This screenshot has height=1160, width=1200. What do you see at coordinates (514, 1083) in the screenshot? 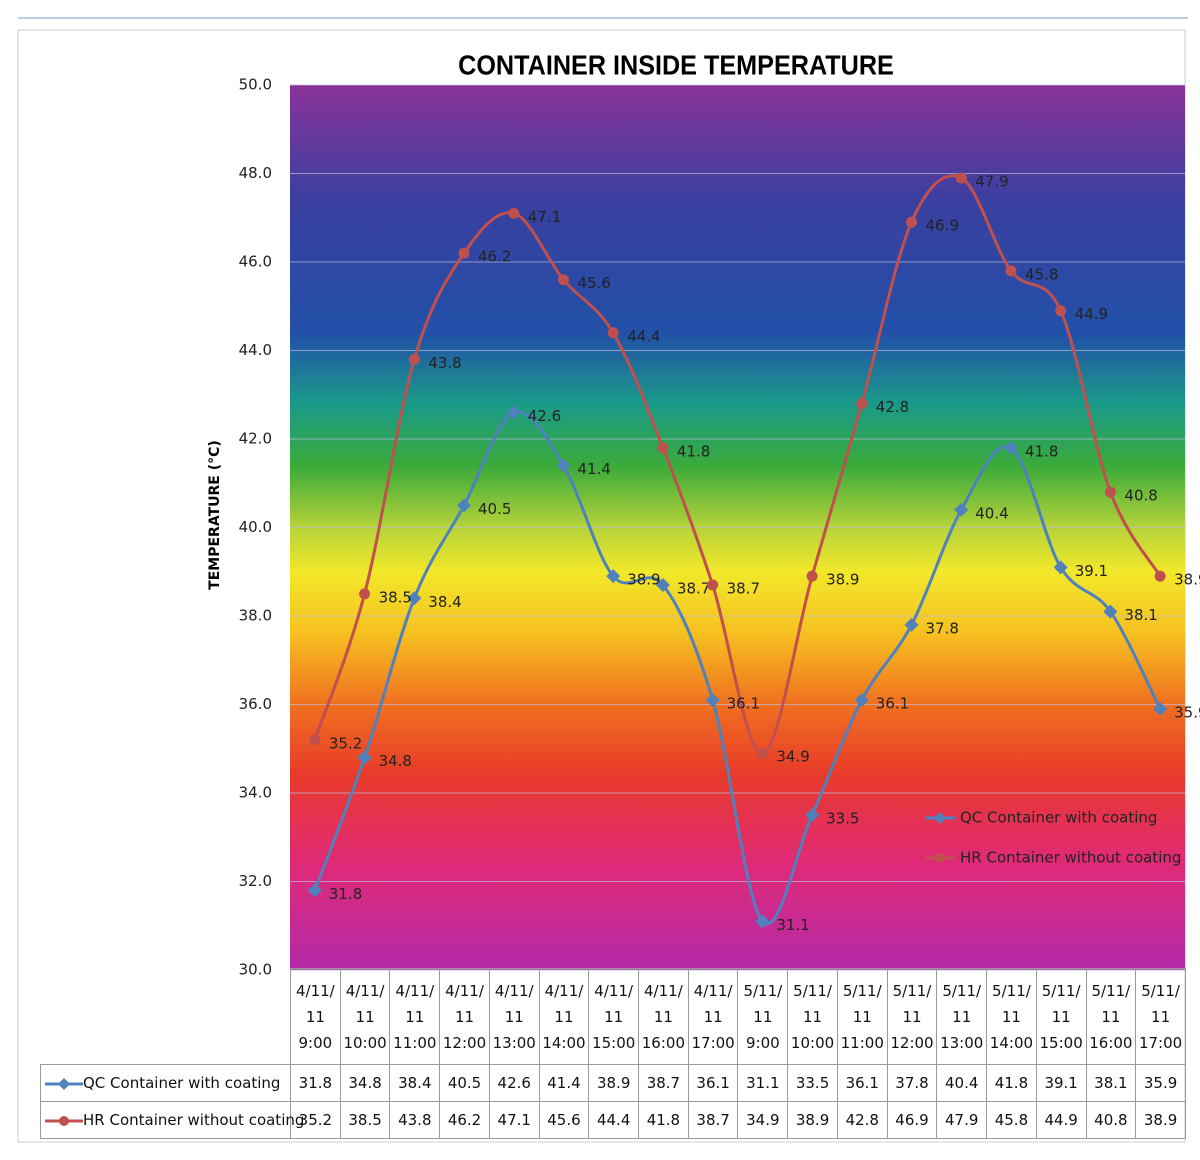
I see `table-value: 42.6` at bounding box center [514, 1083].